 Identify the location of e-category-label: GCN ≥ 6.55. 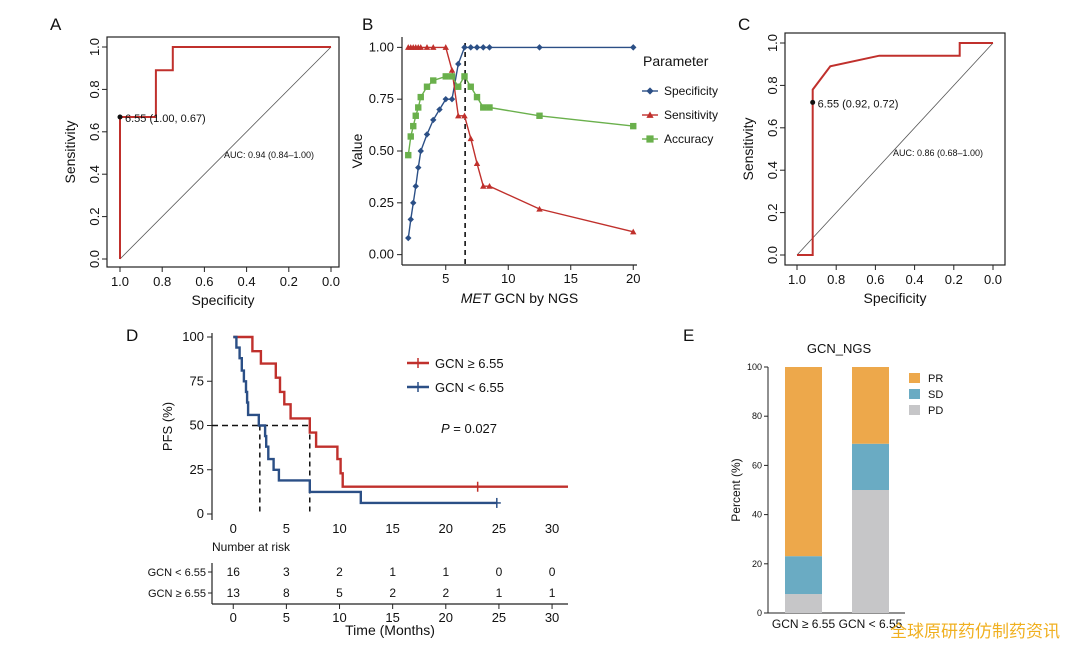
(804, 624).